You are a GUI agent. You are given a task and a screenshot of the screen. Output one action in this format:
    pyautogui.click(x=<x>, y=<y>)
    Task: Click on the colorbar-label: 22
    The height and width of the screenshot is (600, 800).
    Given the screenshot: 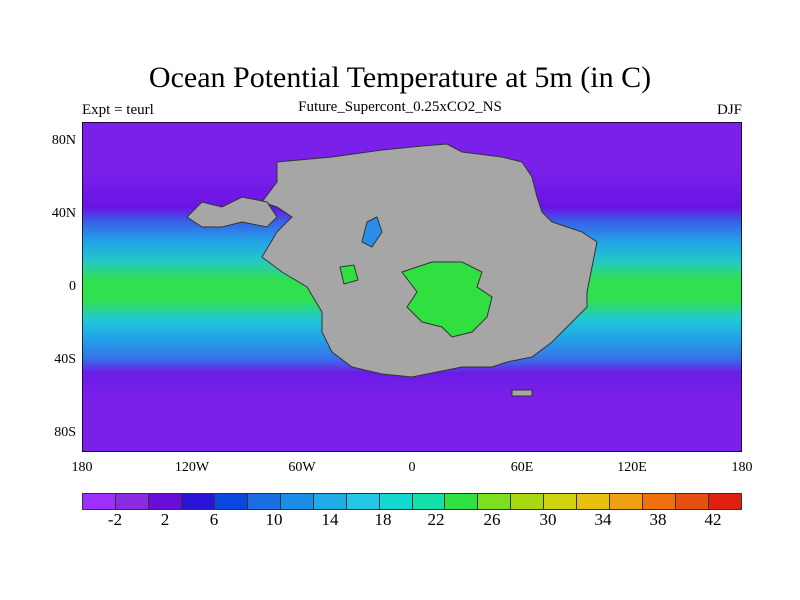 What is the action you would take?
    pyautogui.click(x=436, y=519)
    